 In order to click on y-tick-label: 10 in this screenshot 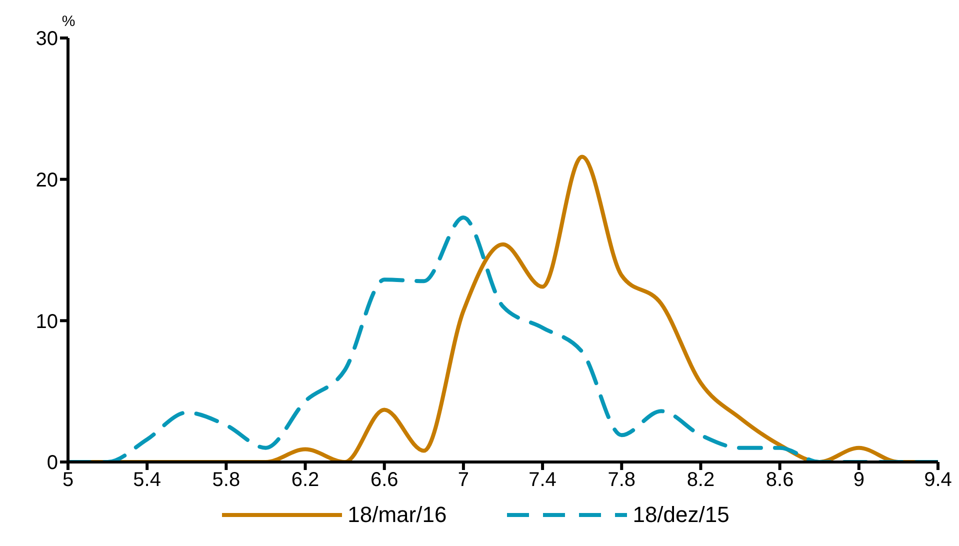, I will do `click(47, 321)`.